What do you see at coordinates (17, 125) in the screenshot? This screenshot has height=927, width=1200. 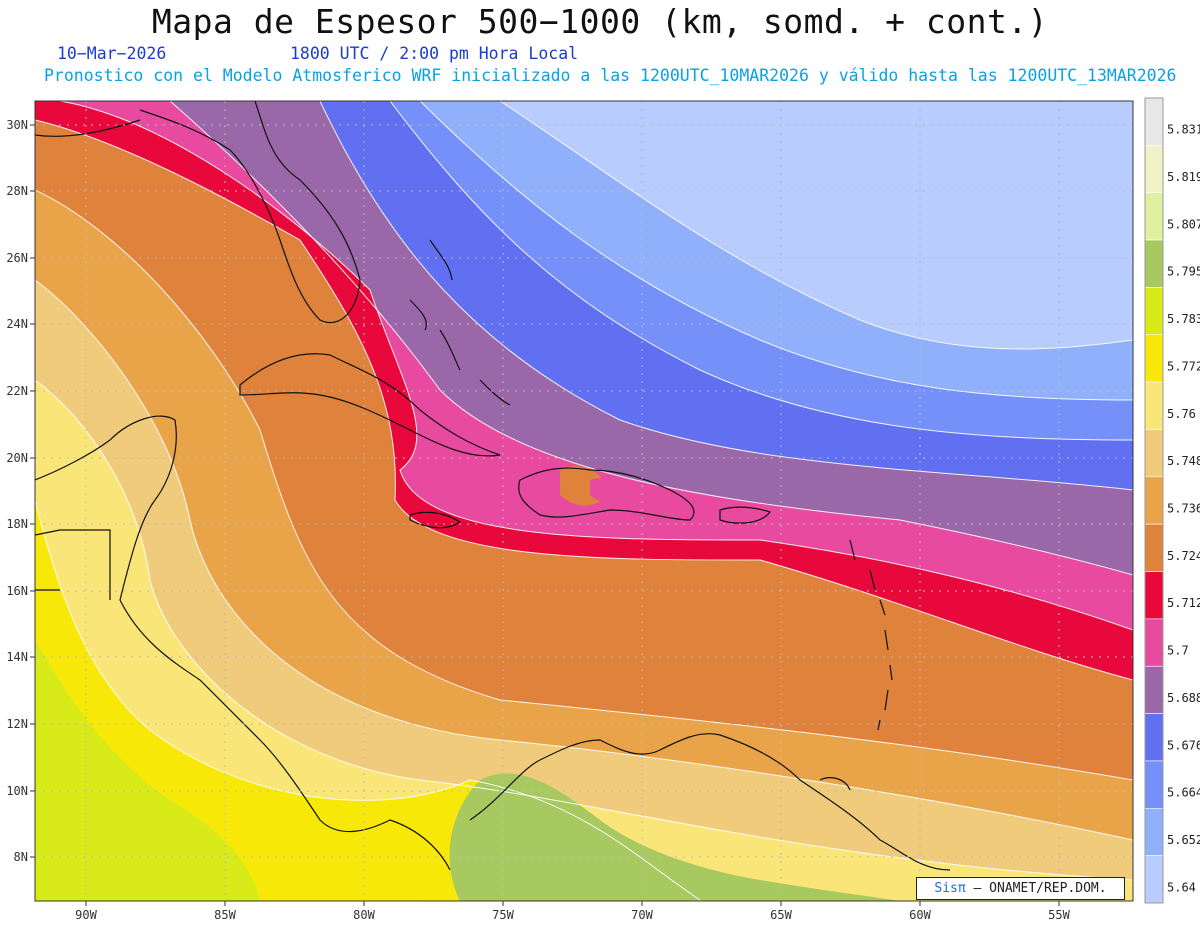 I see `y-tick-label: 30N` at bounding box center [17, 125].